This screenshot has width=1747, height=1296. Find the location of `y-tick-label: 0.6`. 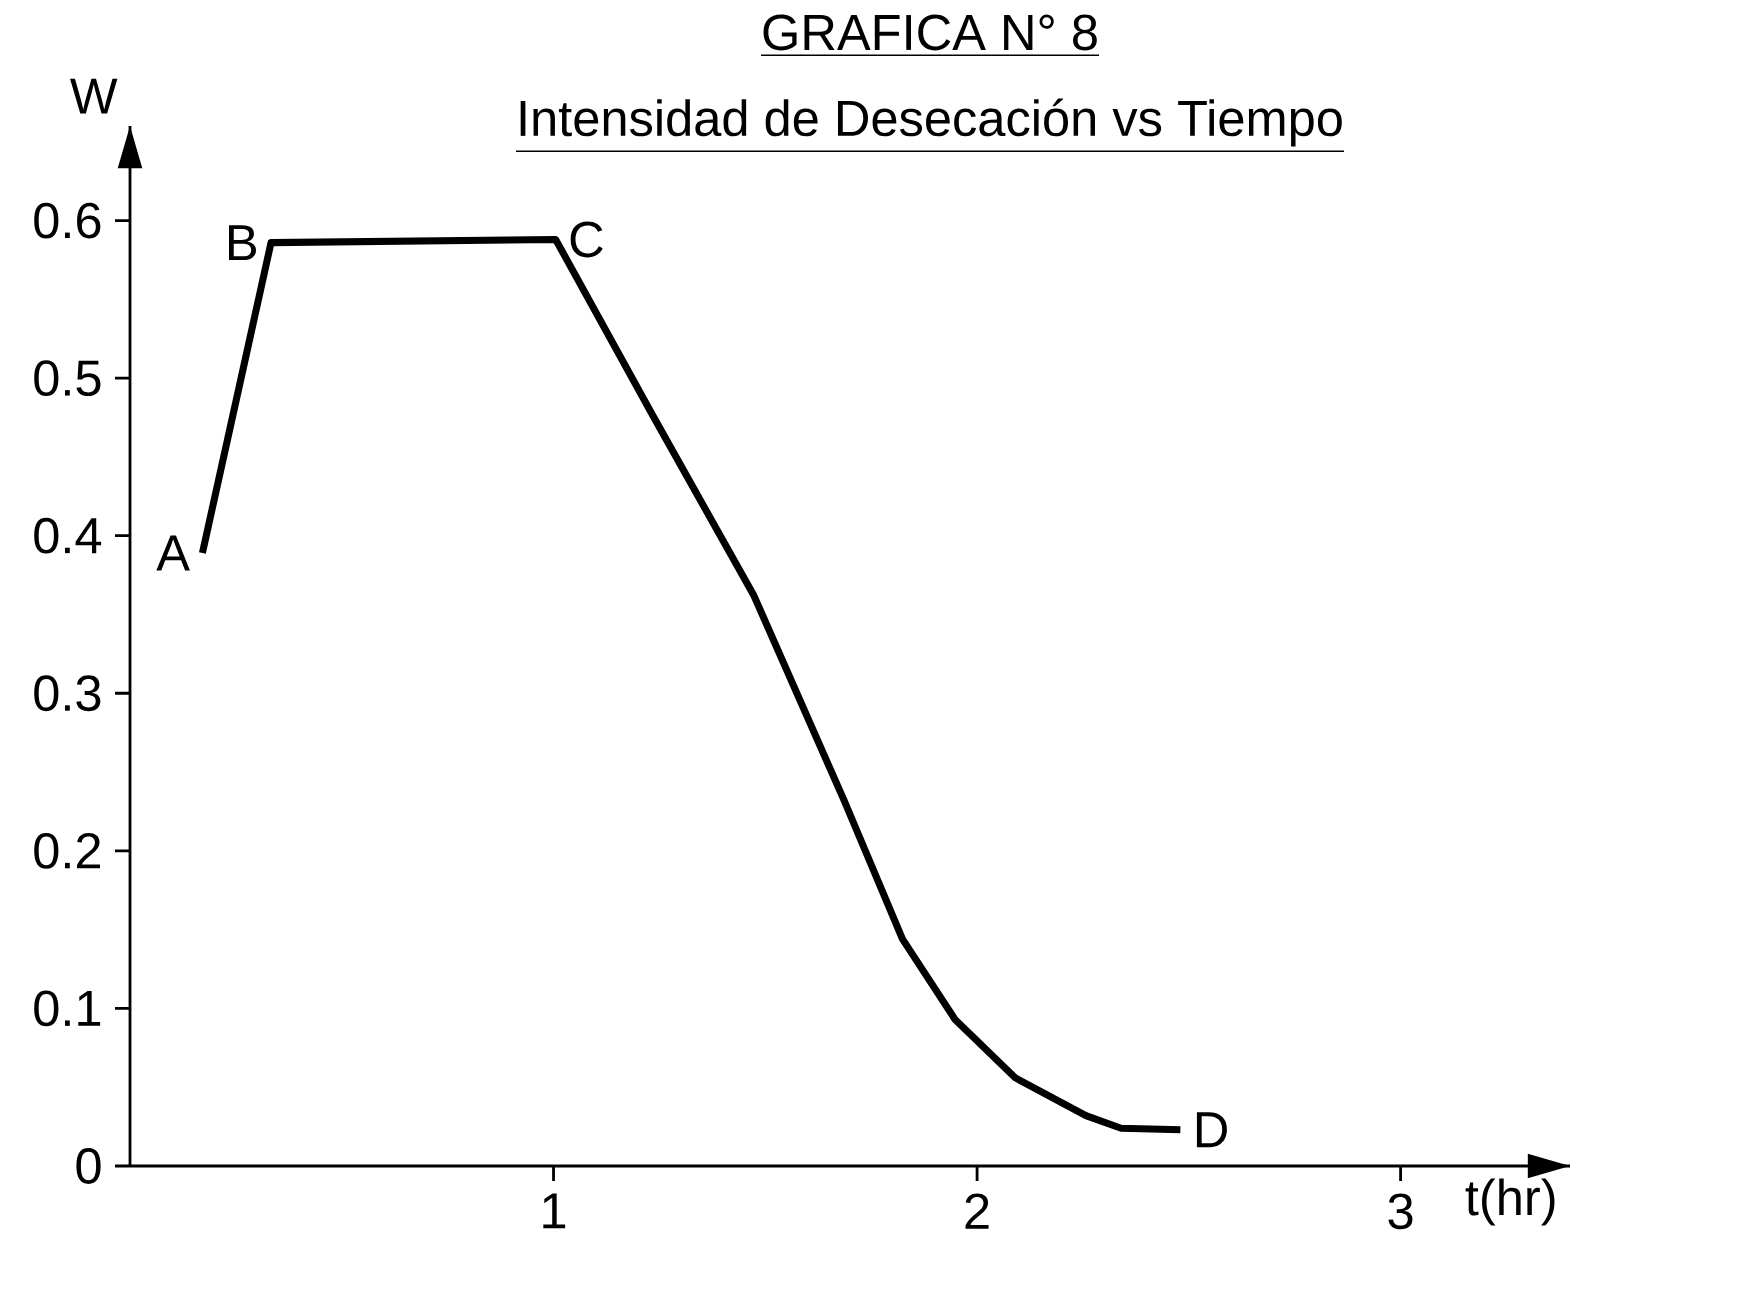

y-tick-label: 0.6 is located at coordinates (67, 220).